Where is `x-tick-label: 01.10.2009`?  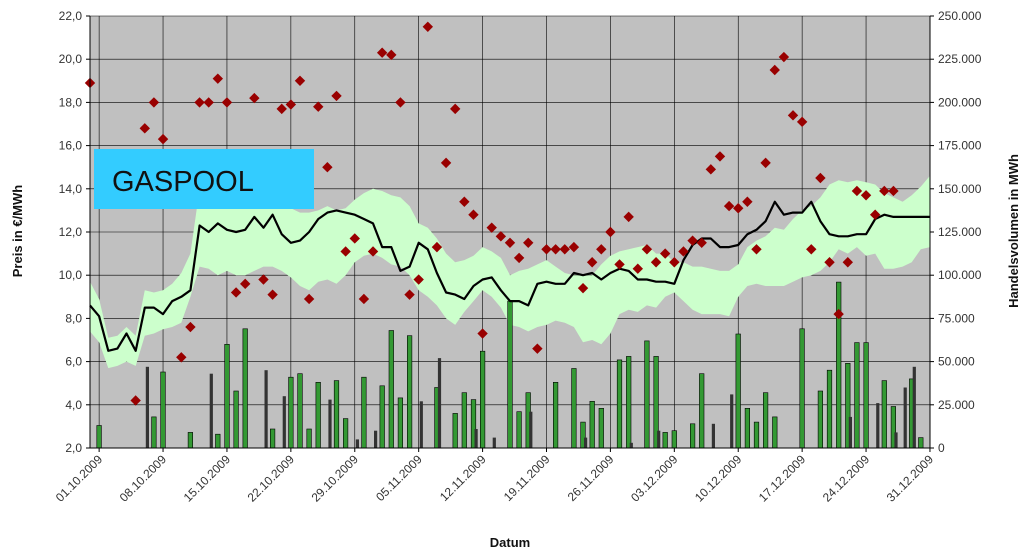 x-tick-label: 01.10.2009 is located at coordinates (79, 478).